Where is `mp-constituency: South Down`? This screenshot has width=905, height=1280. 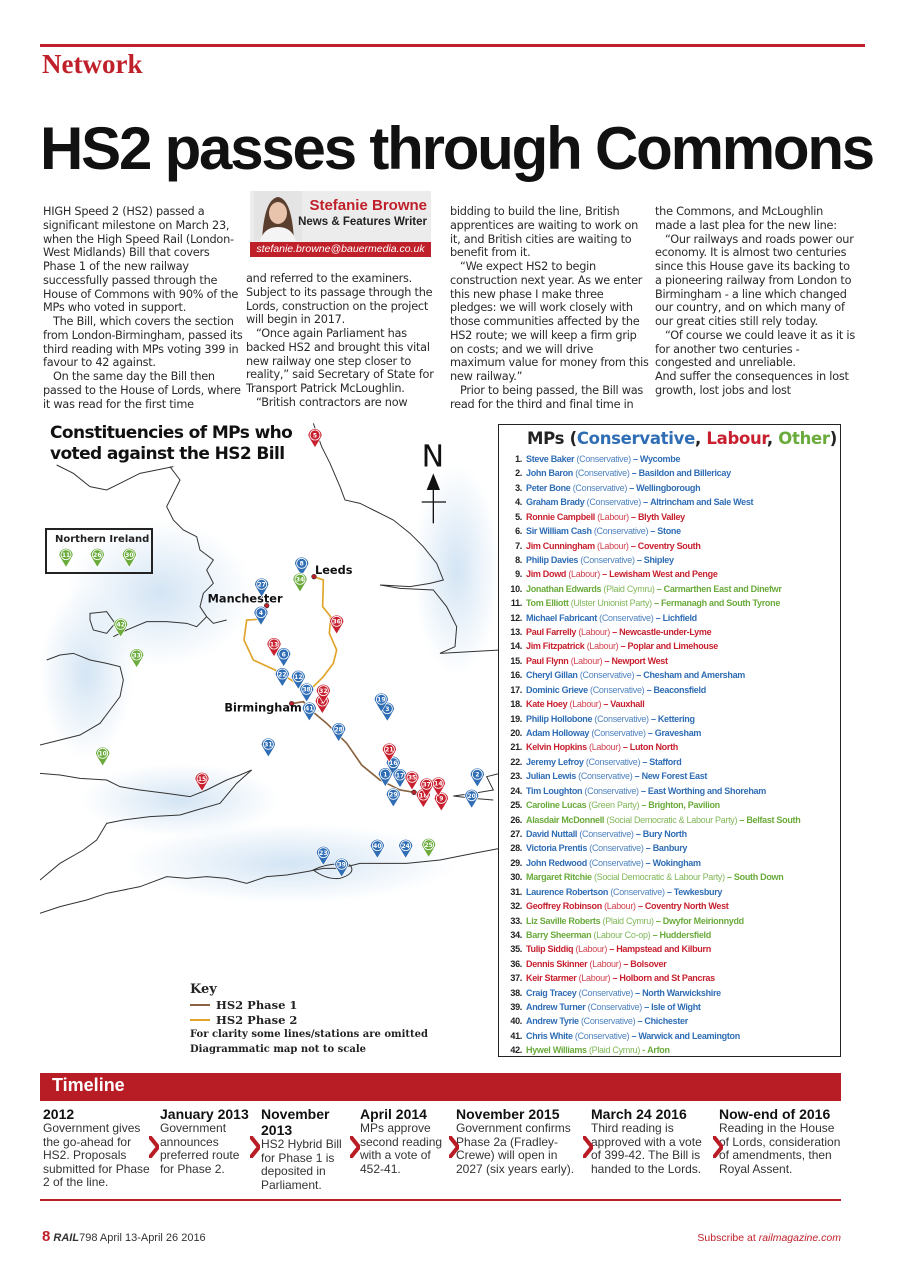
mp-constituency: South Down is located at coordinates (758, 877).